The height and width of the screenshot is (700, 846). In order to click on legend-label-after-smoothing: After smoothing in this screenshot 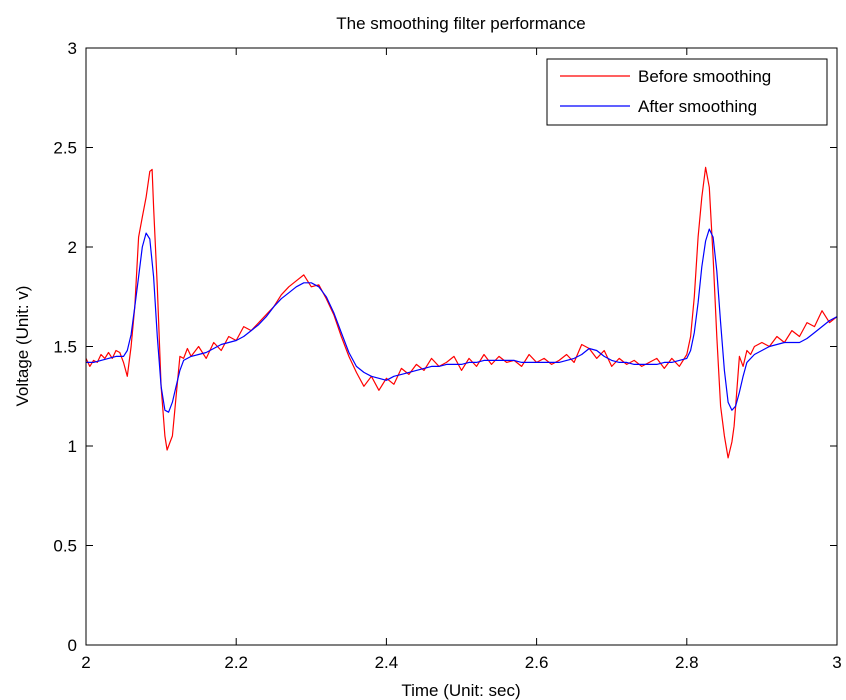, I will do `click(697, 106)`.